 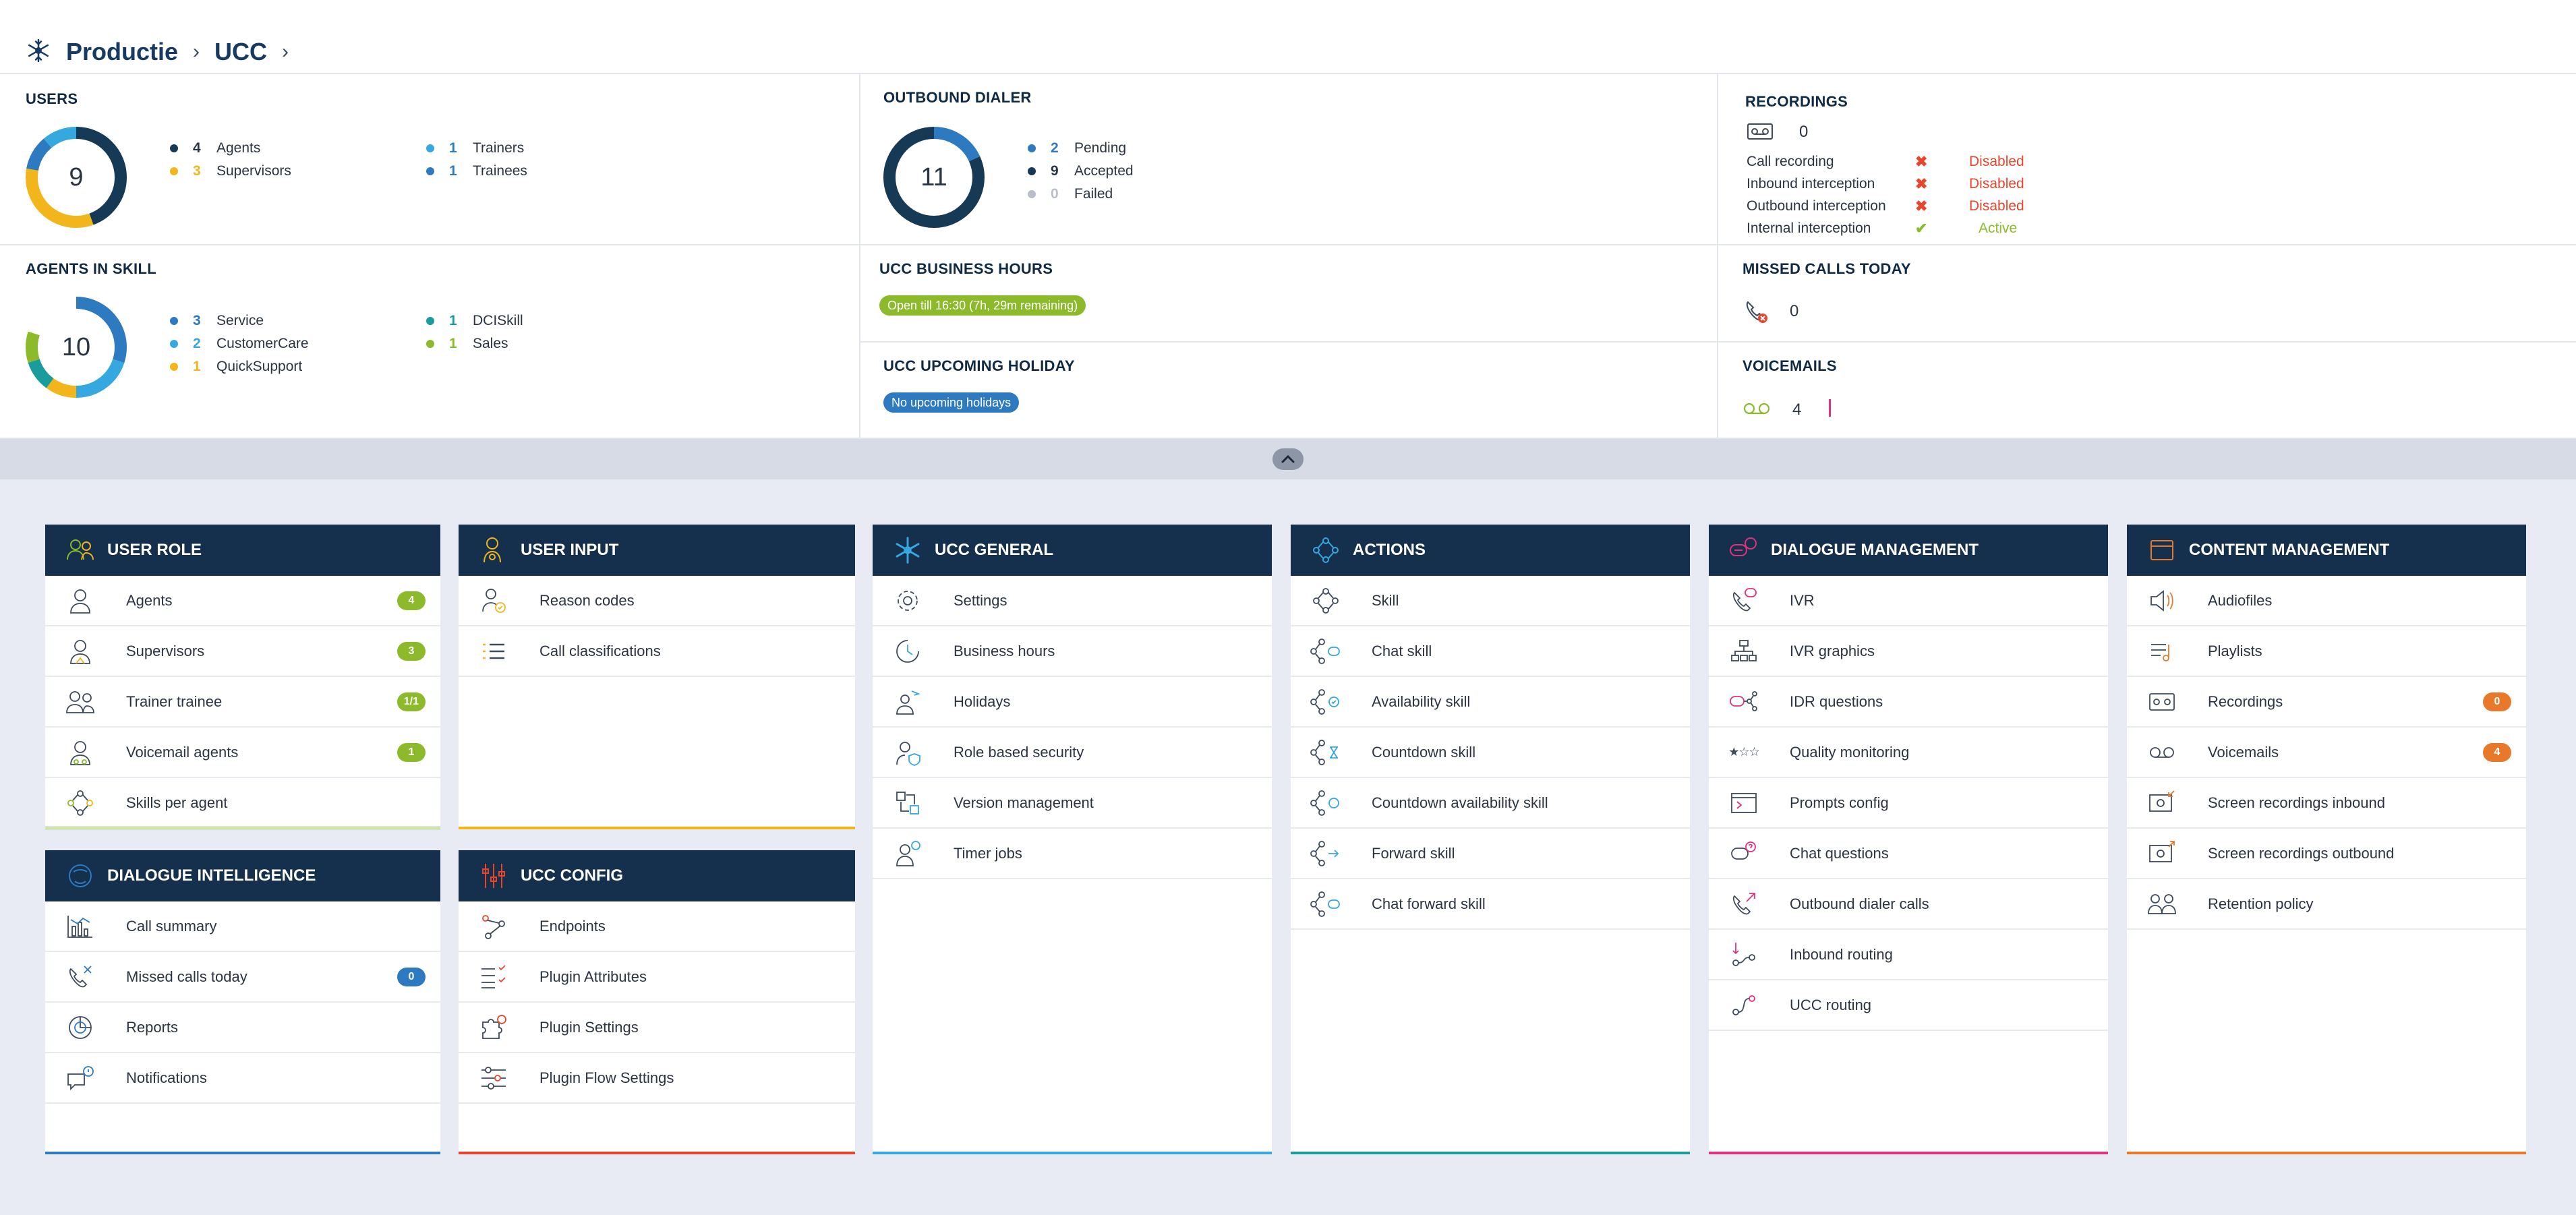 I want to click on legend-sales: 1 Sales, so click(x=494, y=344).